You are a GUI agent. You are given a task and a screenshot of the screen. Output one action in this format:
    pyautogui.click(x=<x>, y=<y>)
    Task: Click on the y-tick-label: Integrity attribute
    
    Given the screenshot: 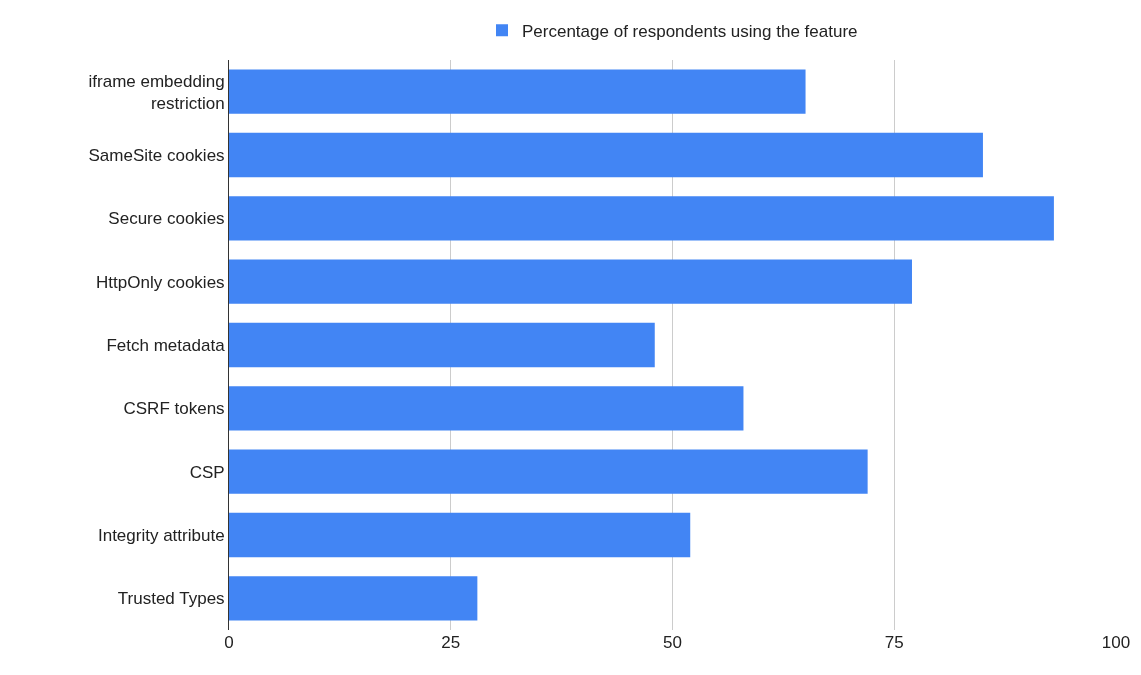 What is the action you would take?
    pyautogui.click(x=161, y=535)
    